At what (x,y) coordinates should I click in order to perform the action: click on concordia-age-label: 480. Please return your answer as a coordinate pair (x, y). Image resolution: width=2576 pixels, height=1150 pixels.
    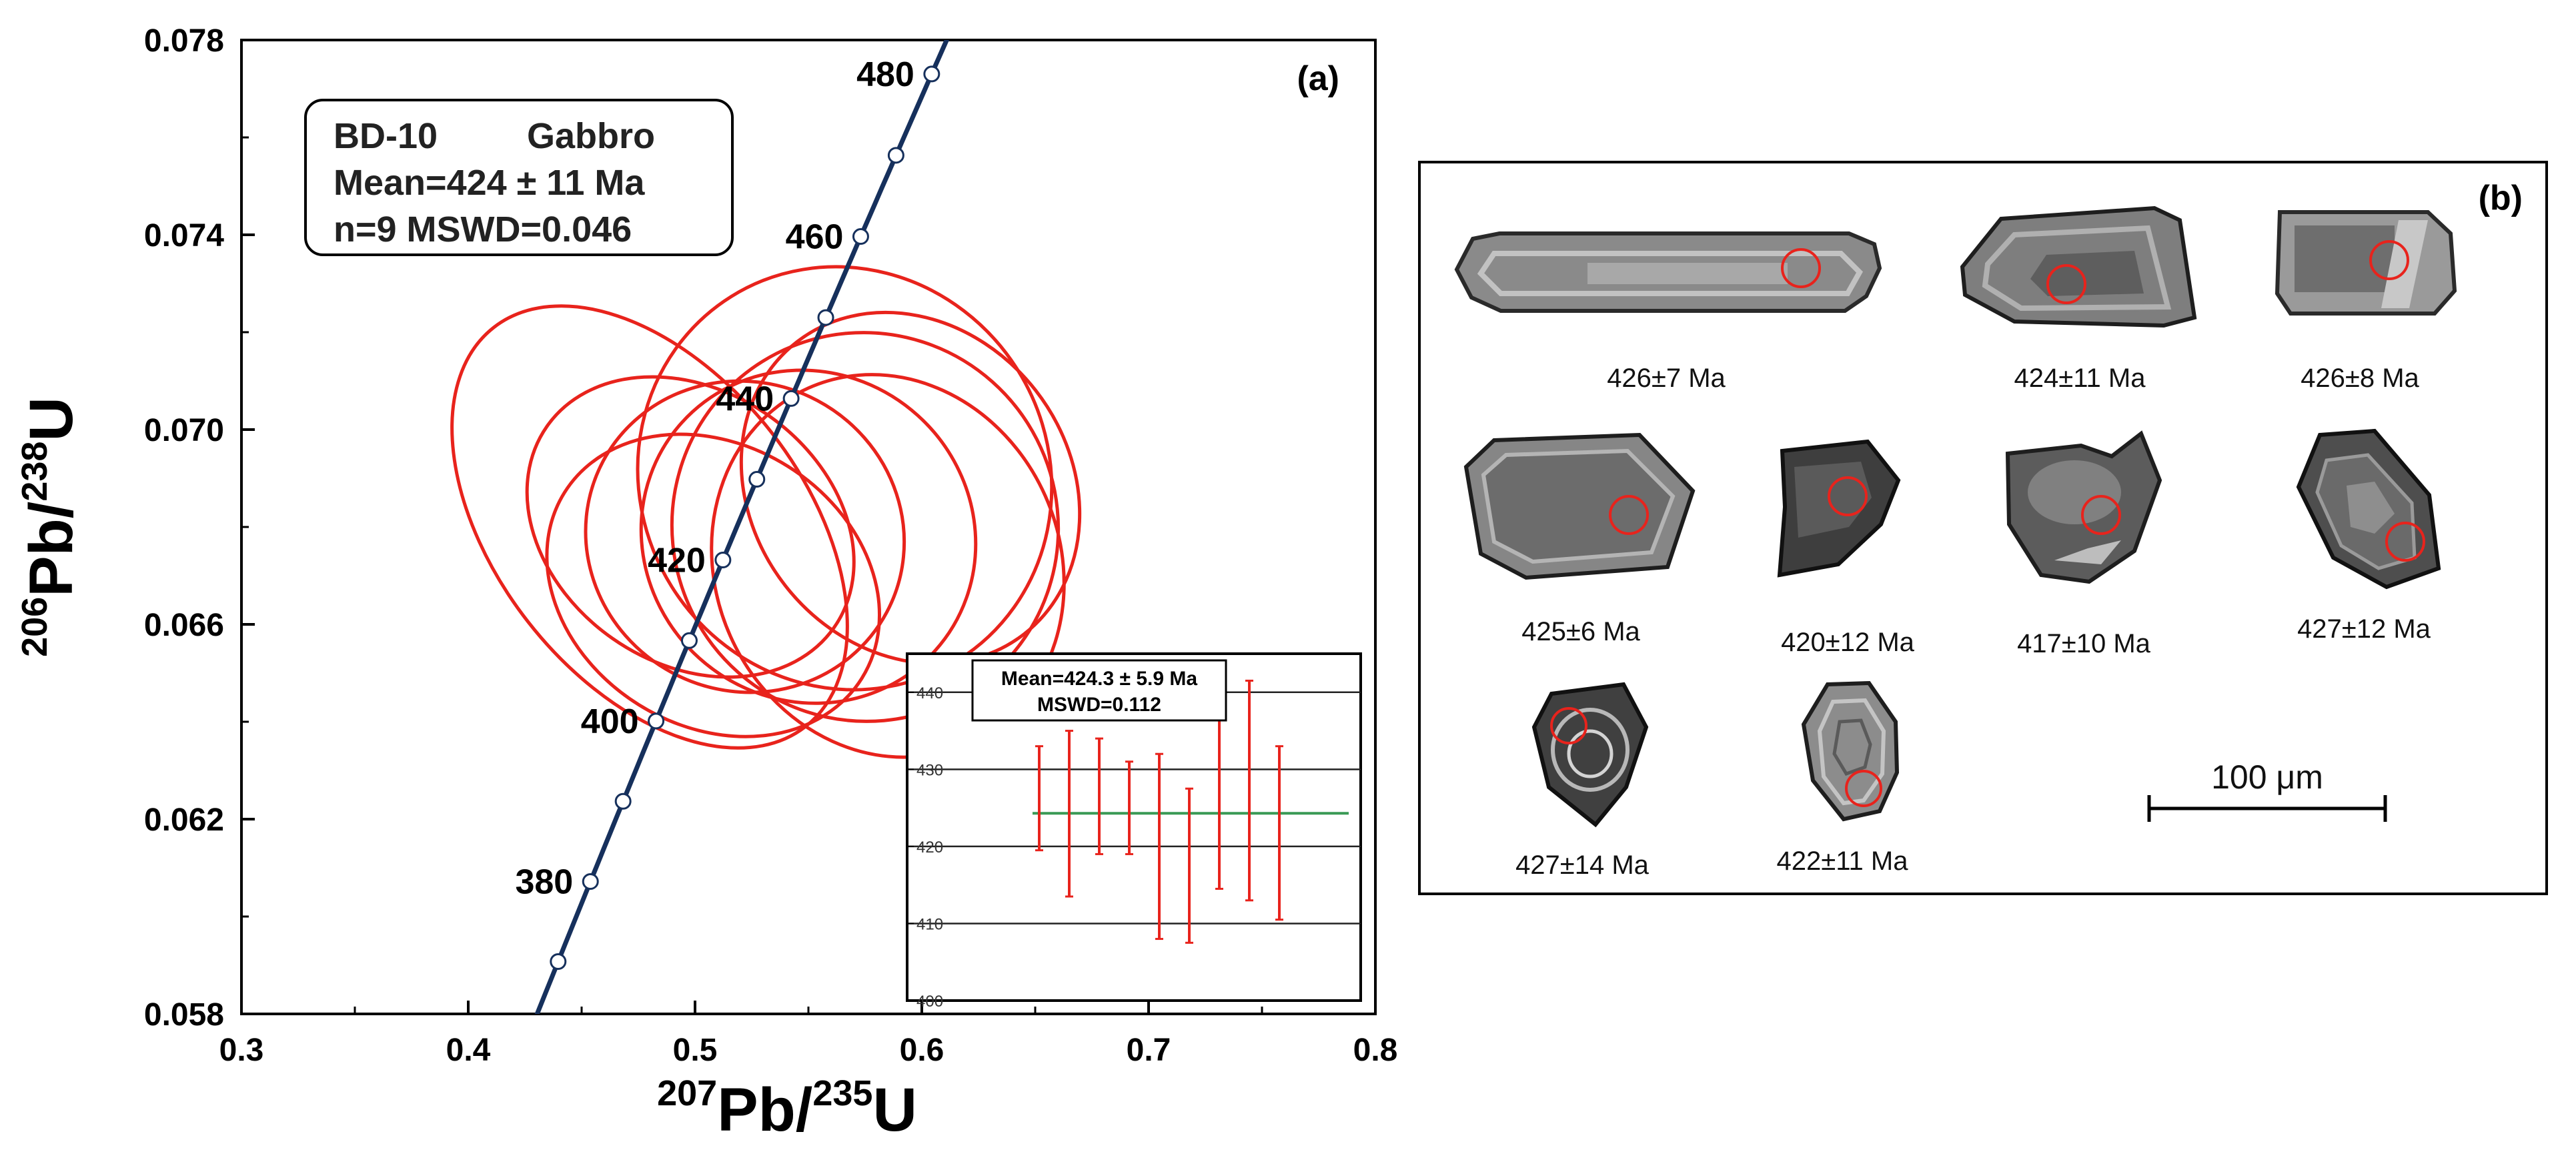
    Looking at the image, I should click on (885, 74).